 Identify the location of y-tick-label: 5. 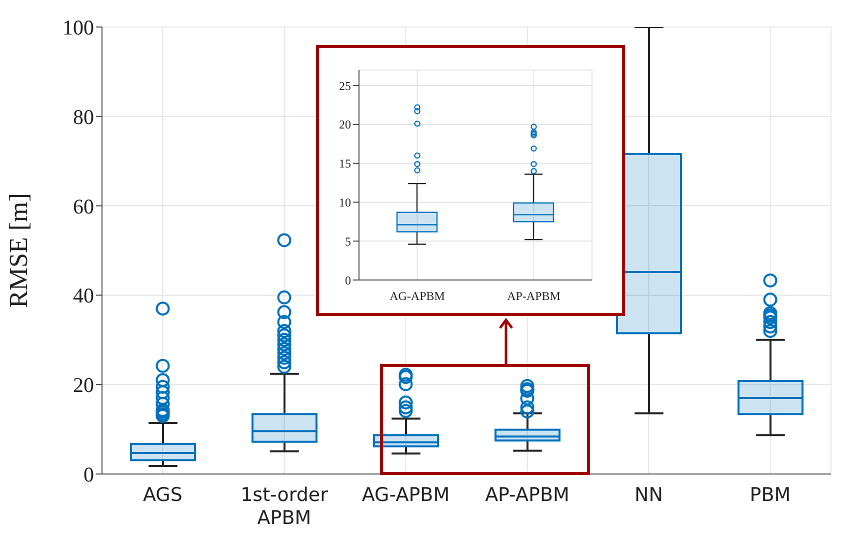
(348, 241).